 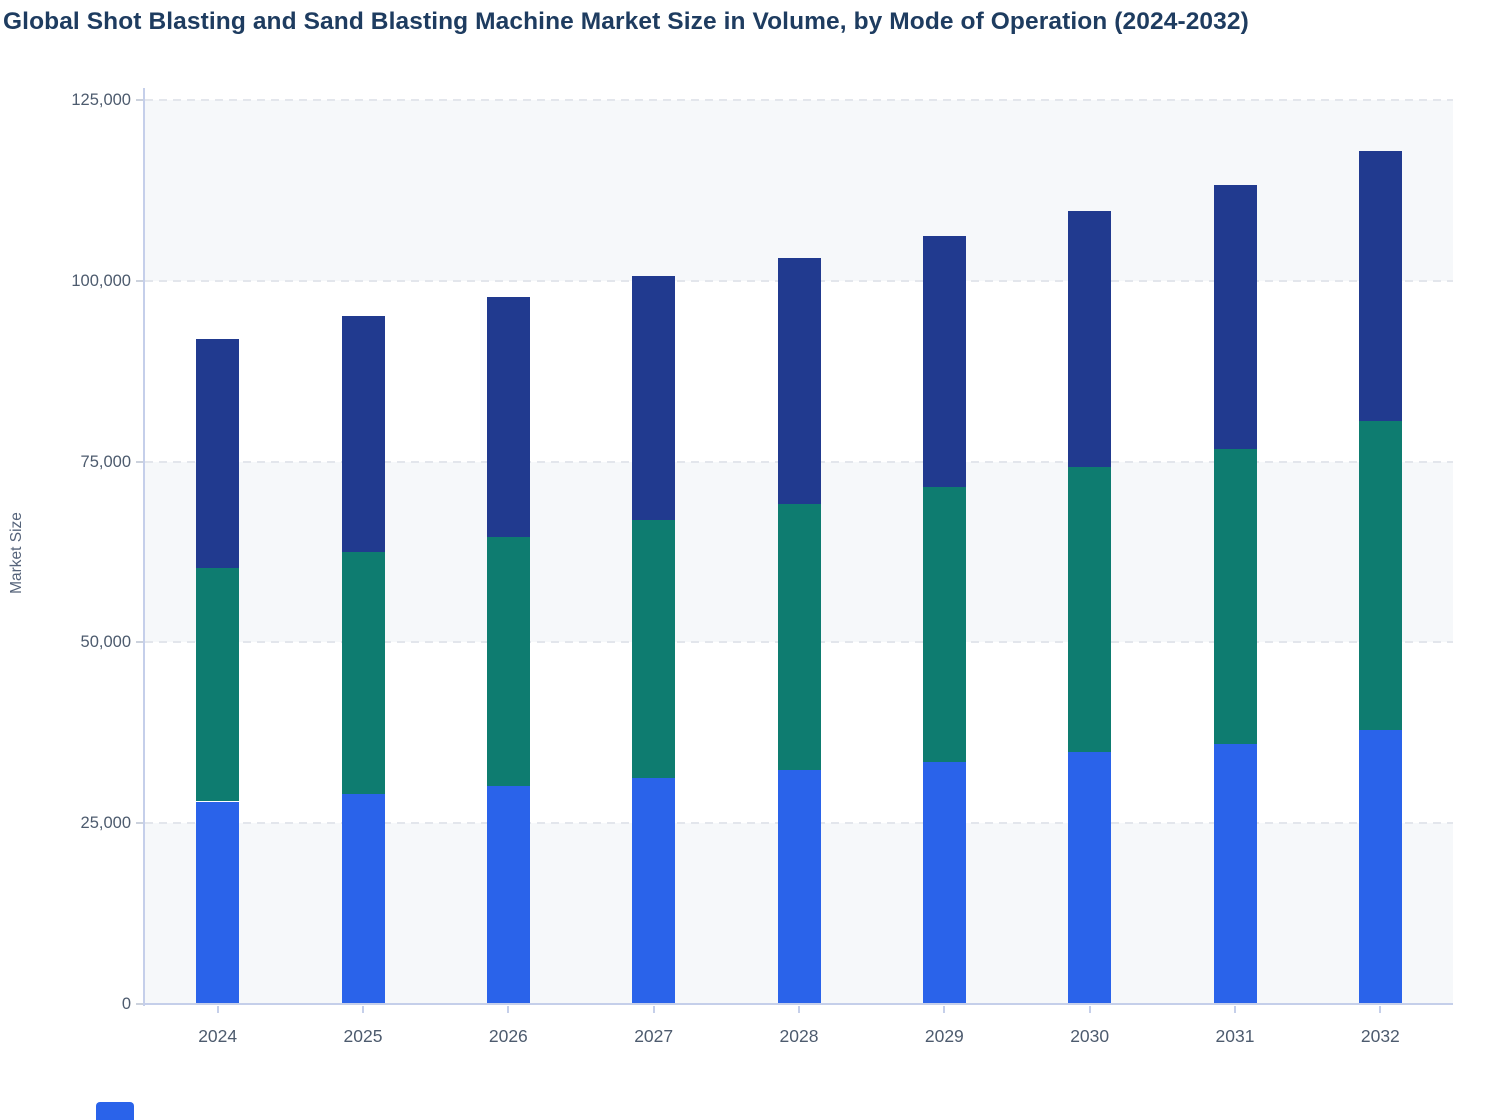 I want to click on y-axis-tick-label: 0, so click(x=126, y=1004).